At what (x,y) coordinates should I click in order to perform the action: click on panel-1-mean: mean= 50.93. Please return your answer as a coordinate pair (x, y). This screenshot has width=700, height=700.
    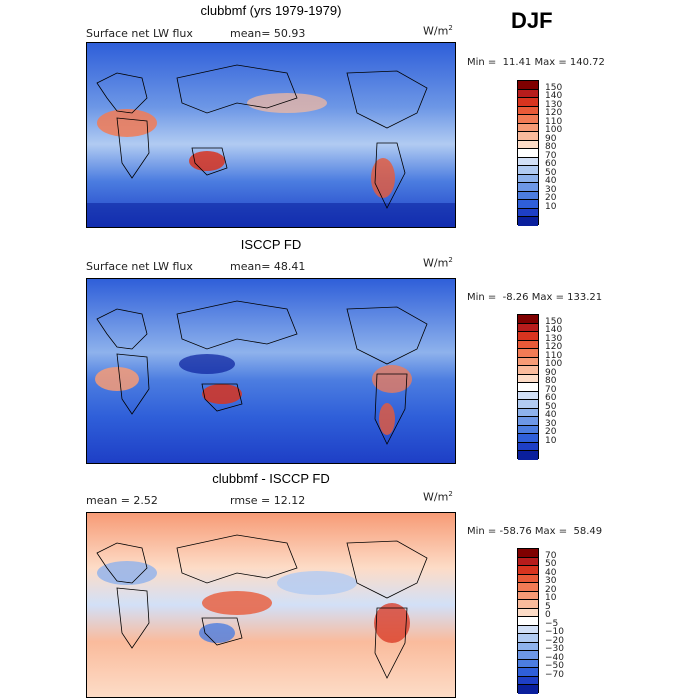
    Looking at the image, I should click on (268, 33).